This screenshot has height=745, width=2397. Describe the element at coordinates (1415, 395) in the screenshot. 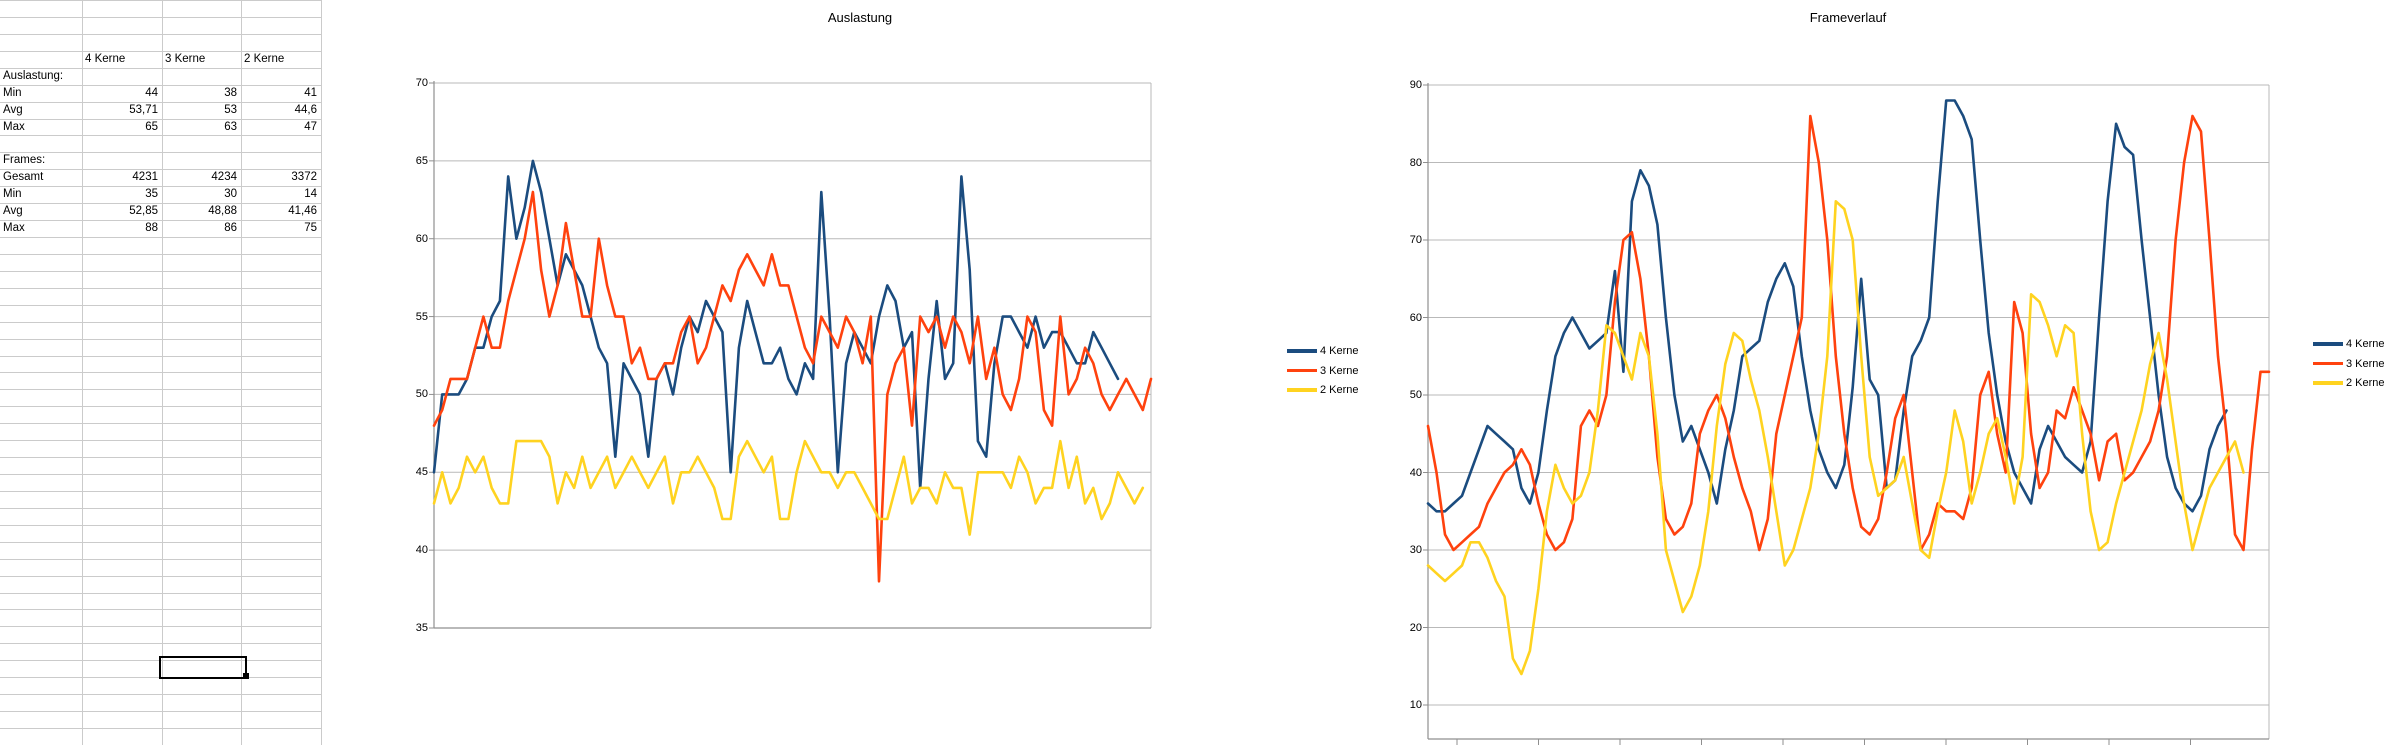

I see `y-axis-label-50: 50` at that location.